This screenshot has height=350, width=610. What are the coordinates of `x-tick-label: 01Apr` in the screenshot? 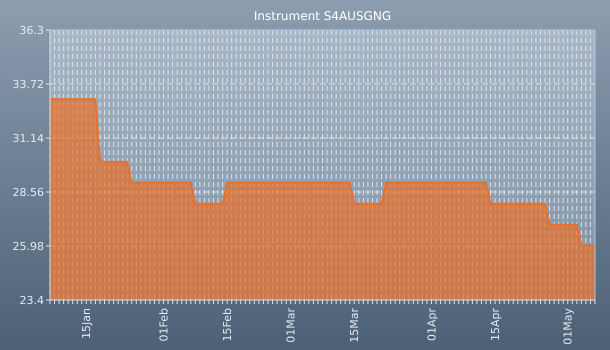 It's located at (431, 325).